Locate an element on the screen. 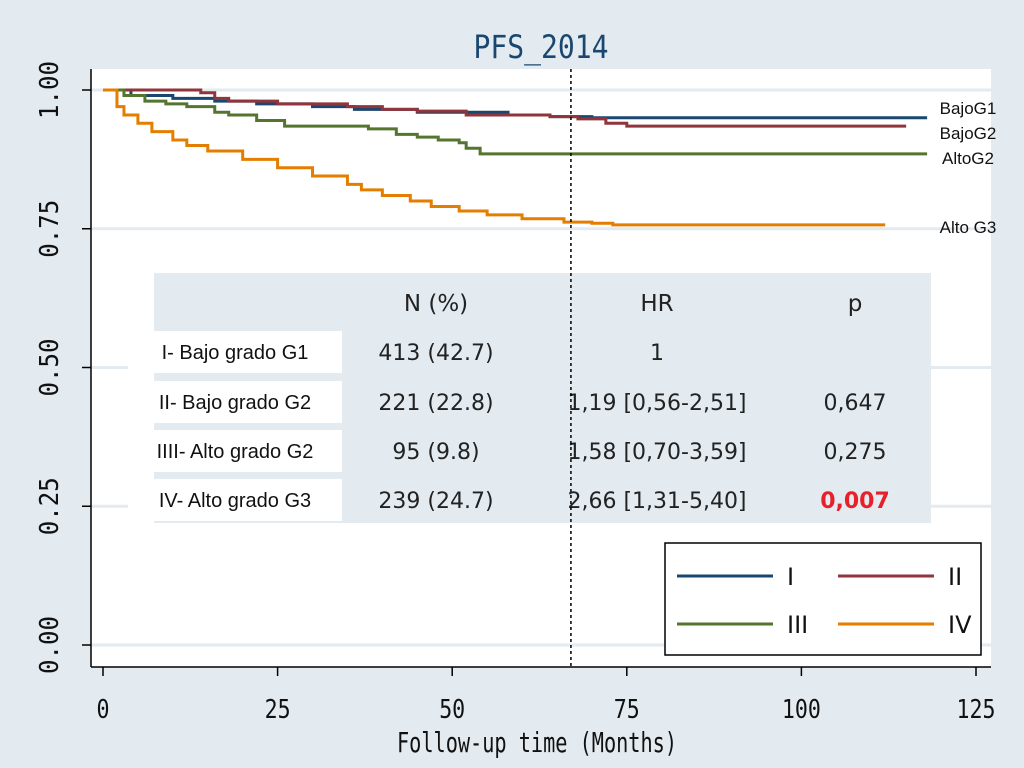 The image size is (1024, 768). cell-n: 95 (9.8) is located at coordinates (435, 452).